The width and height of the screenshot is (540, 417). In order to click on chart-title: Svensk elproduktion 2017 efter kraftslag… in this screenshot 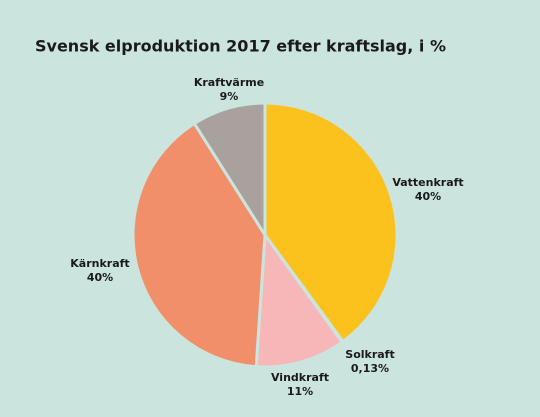, I will do `click(240, 46)`.